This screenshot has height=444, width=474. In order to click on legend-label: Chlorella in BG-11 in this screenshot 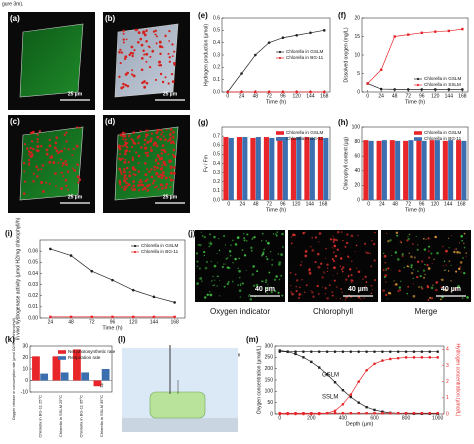, I will do `click(305, 138)`.